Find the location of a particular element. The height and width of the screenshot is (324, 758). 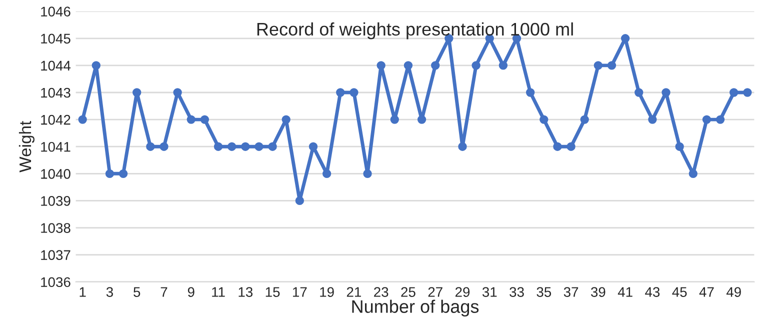

x-tick-label: 37 is located at coordinates (571, 292).